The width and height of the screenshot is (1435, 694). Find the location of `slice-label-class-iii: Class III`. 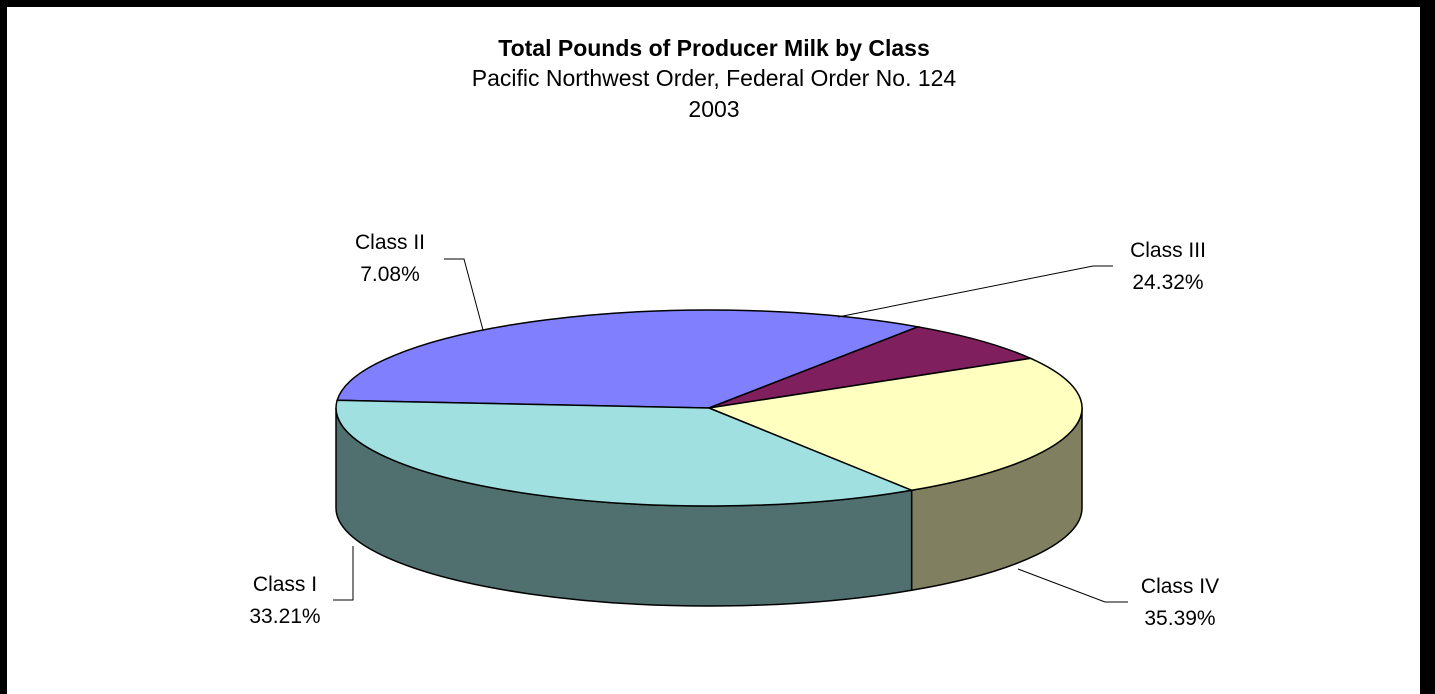

slice-label-class-iii: Class III is located at coordinates (1168, 250).